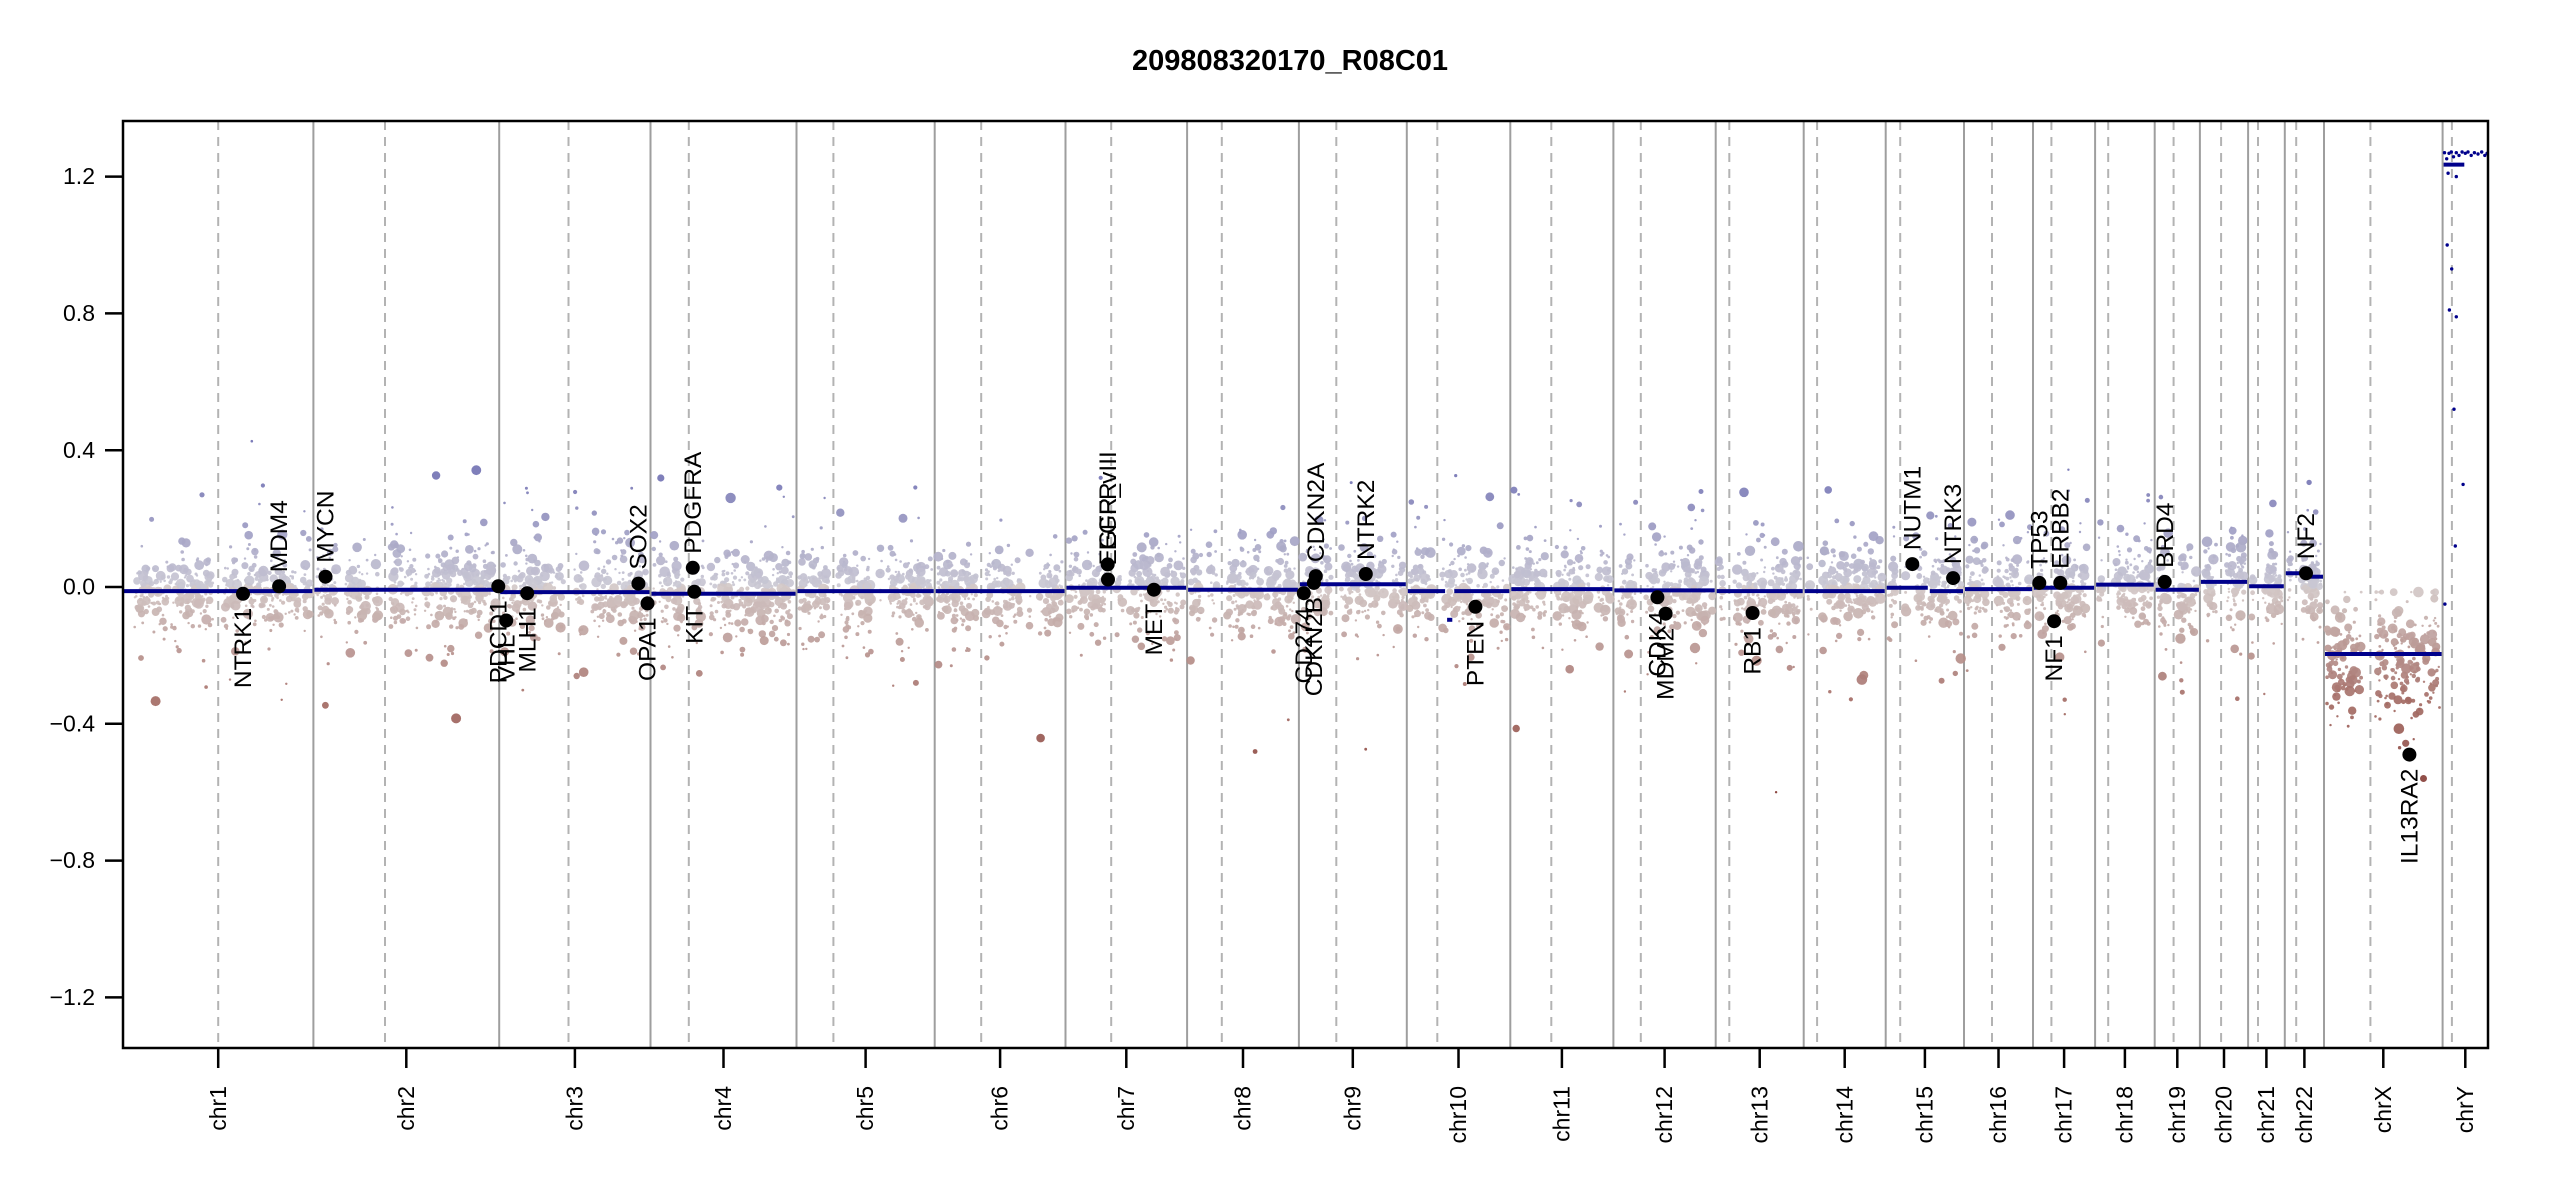  I want to click on y-tick-label-0.0: 0.0, so click(79, 587).